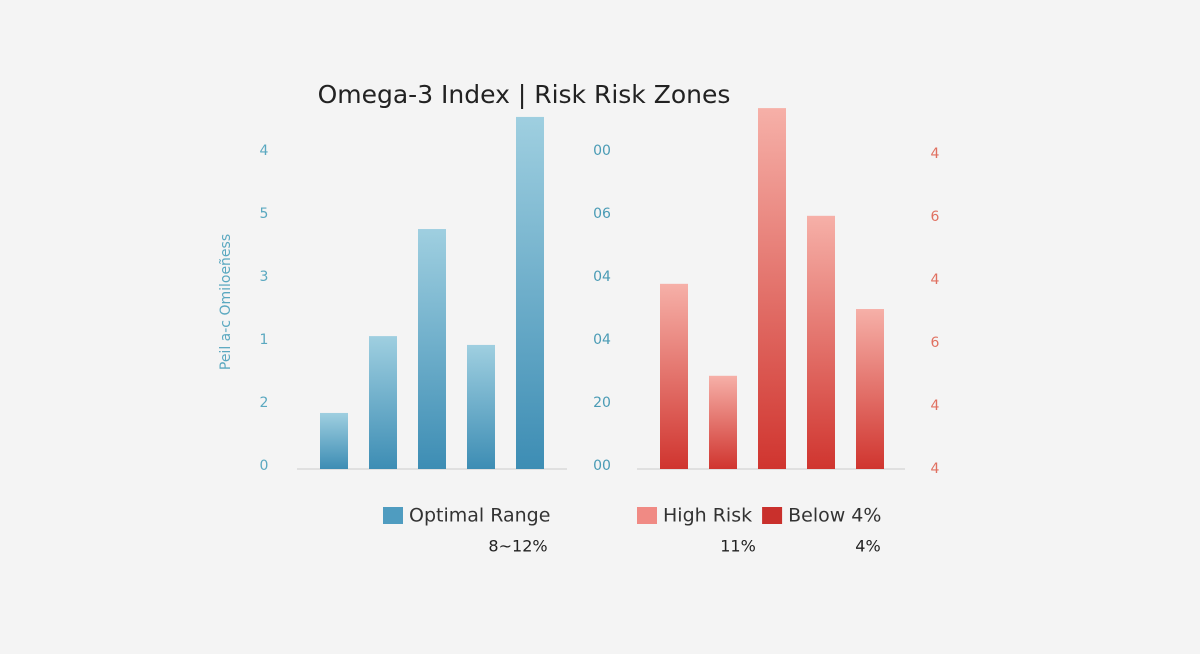  I want to click on legend-label: Below 4%, so click(834, 516).